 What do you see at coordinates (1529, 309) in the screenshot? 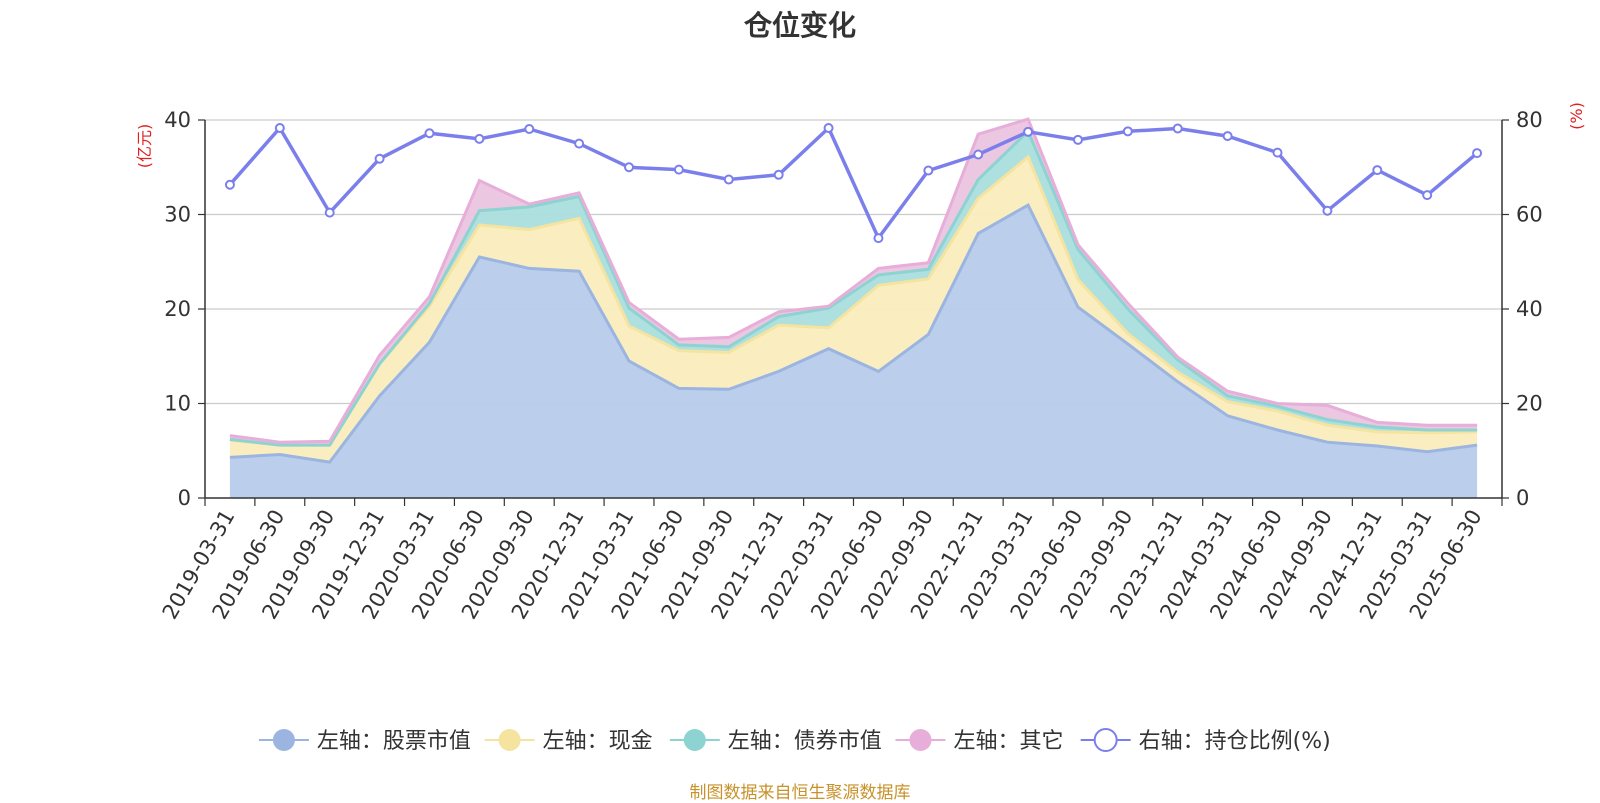
I see `right-axis-tick-label: 40` at bounding box center [1529, 309].